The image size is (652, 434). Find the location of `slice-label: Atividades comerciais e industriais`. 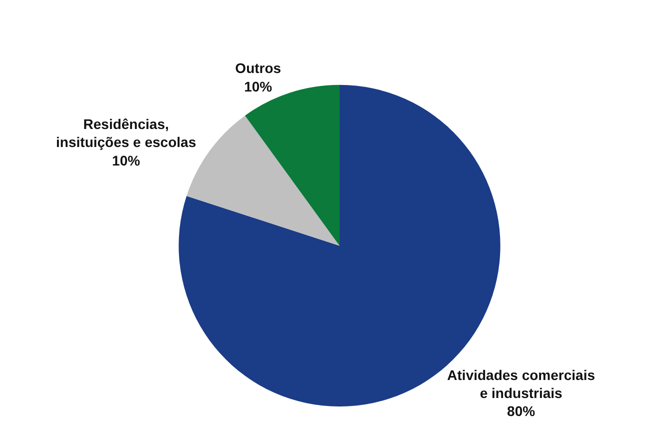

slice-label: Atividades comerciais e industriais is located at coordinates (521, 383).